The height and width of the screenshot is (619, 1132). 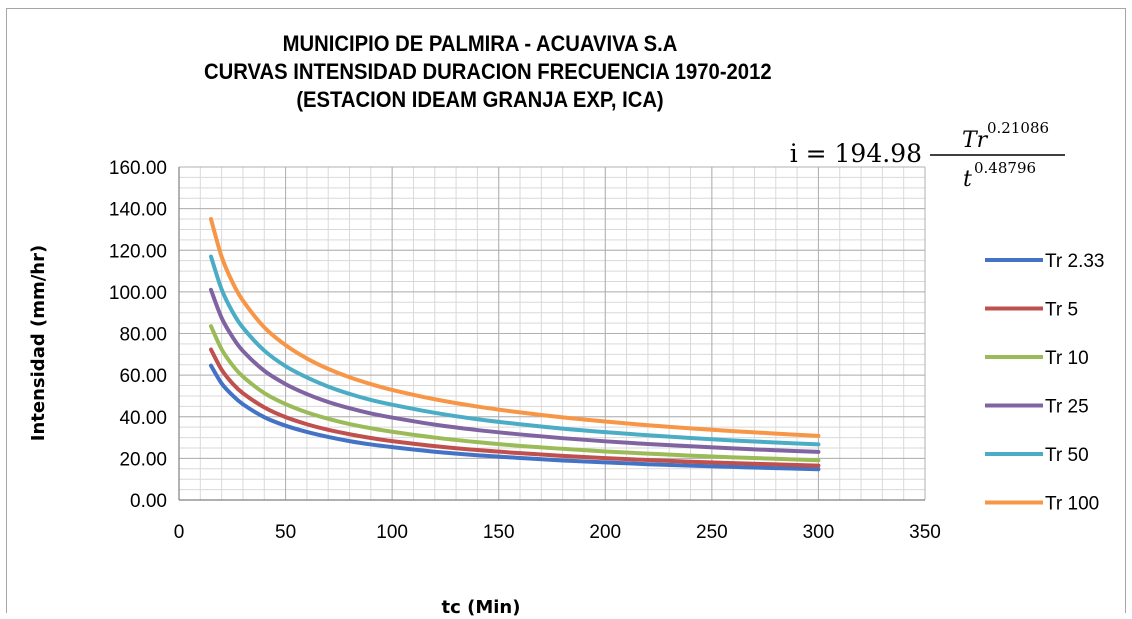 What do you see at coordinates (285, 532) in the screenshot?
I see `x-tick-label: 50` at bounding box center [285, 532].